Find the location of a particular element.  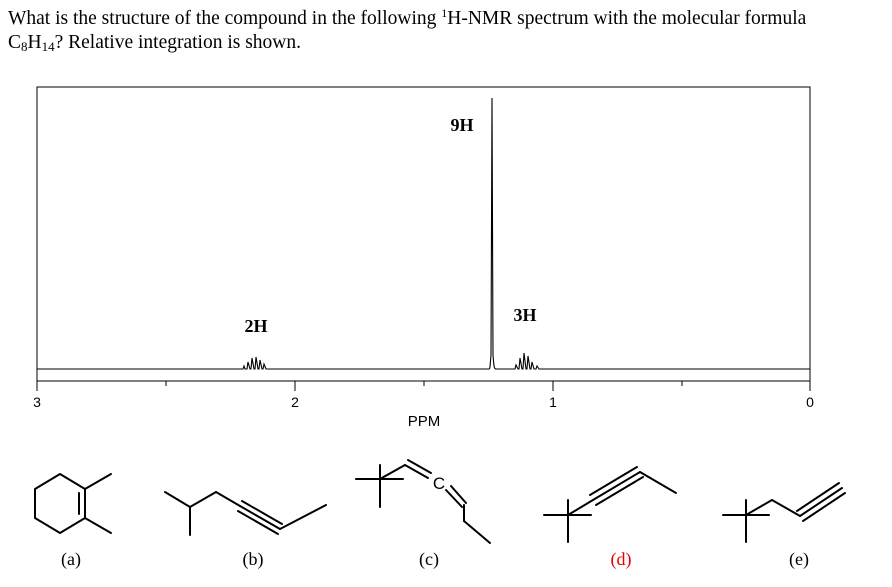

structure-e is located at coordinates (784, 512).